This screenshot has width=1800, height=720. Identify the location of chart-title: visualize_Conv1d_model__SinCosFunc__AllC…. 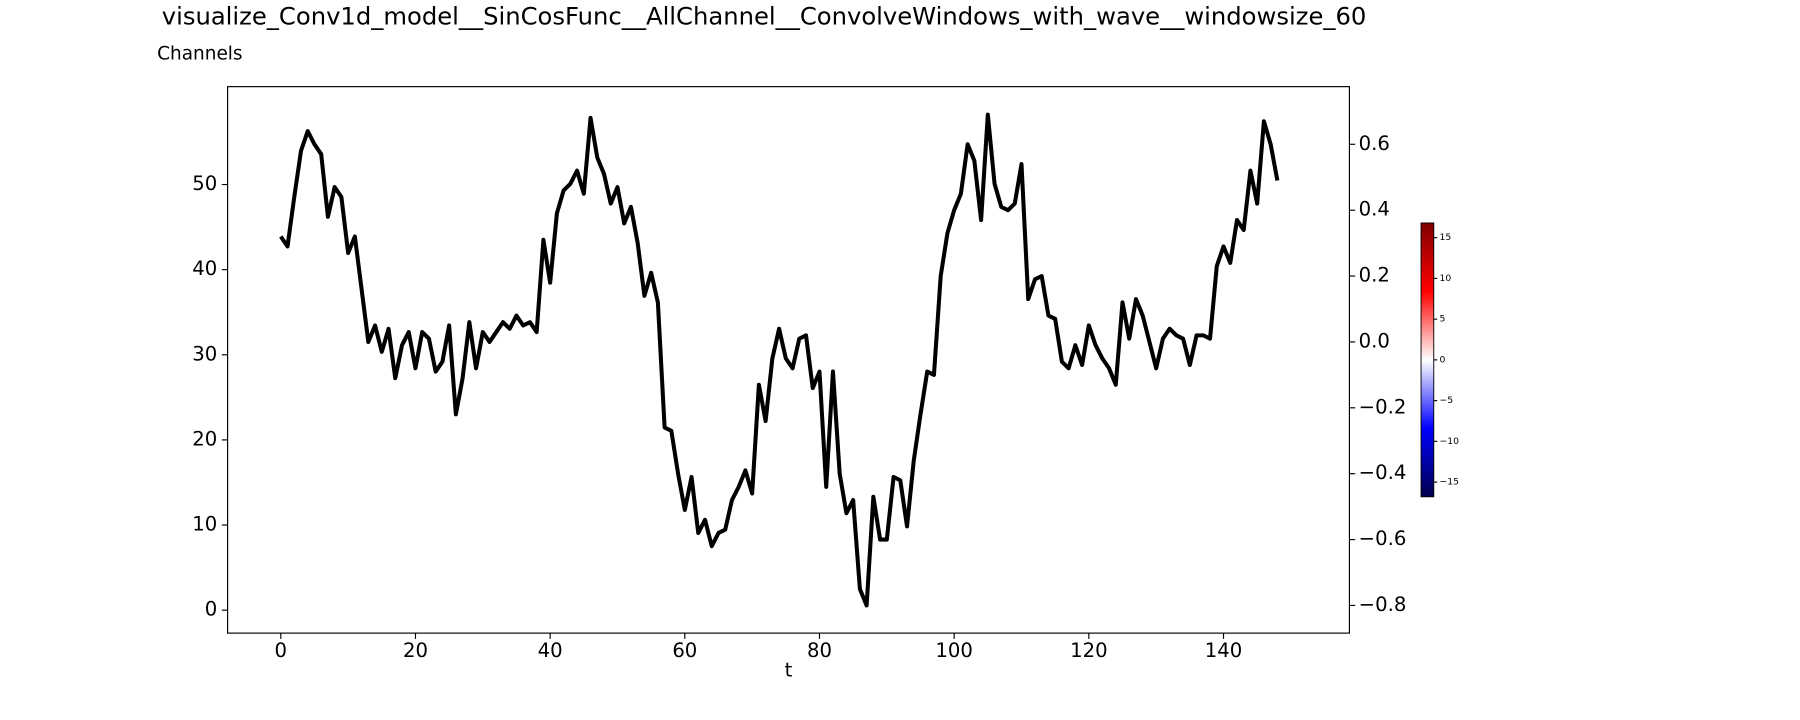
(764, 15).